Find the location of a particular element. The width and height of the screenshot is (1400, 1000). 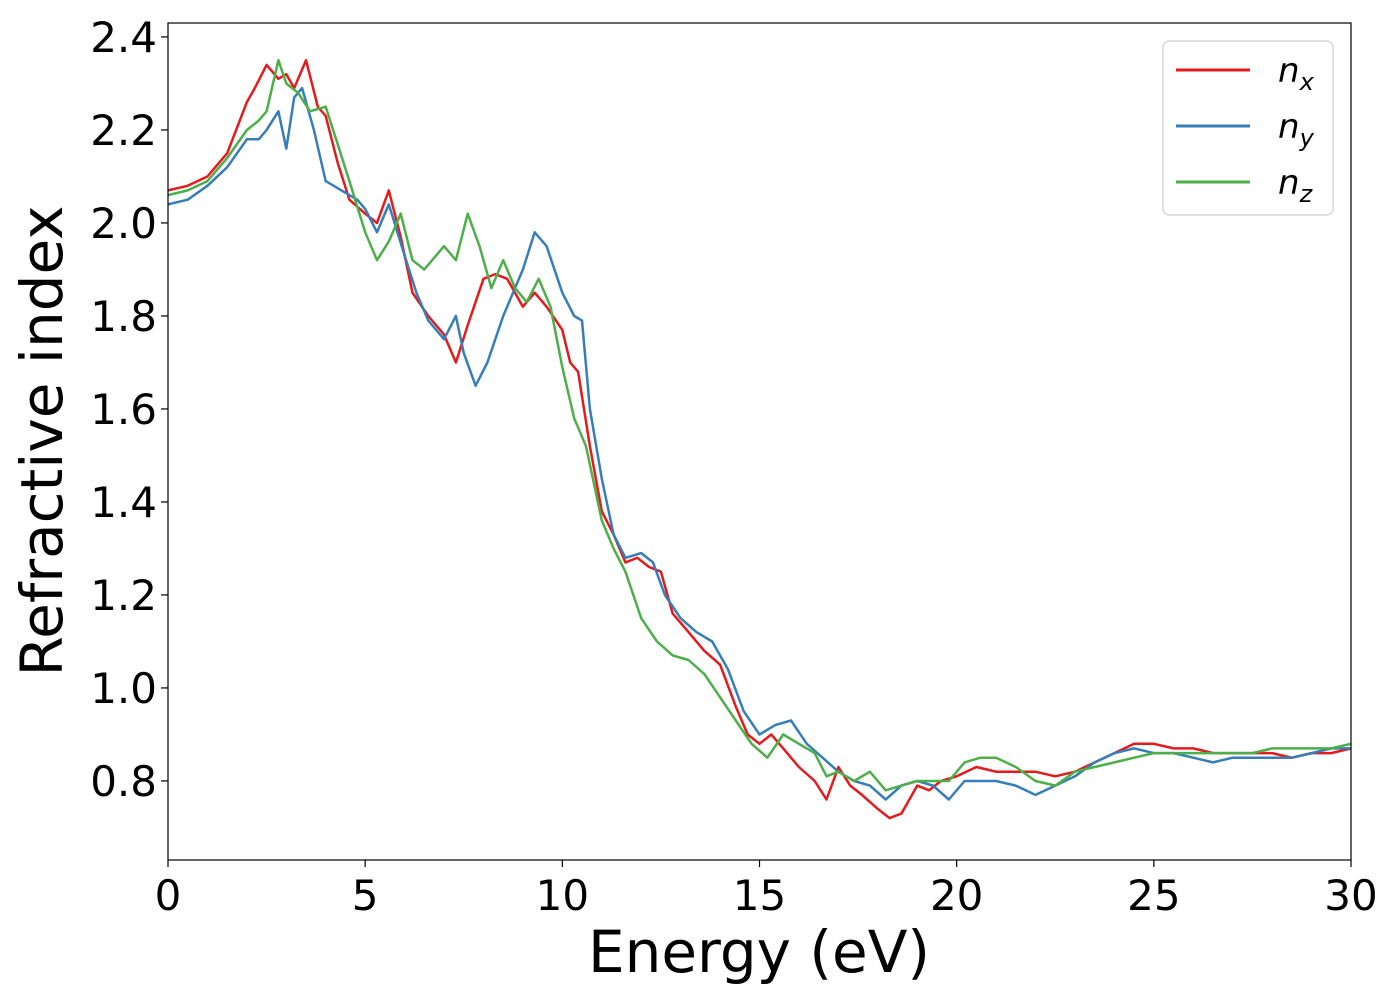

y-axis-title: Refractive index is located at coordinates (42, 440).